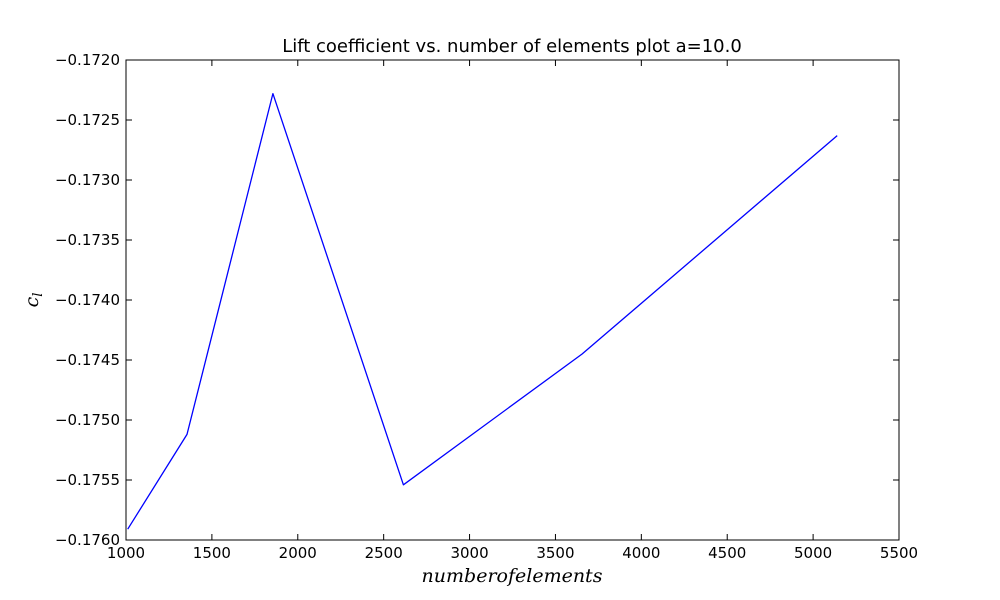 This screenshot has height=600, width=1000. Describe the element at coordinates (87, 300) in the screenshot. I see `y-tick-label: −0.1740` at that location.